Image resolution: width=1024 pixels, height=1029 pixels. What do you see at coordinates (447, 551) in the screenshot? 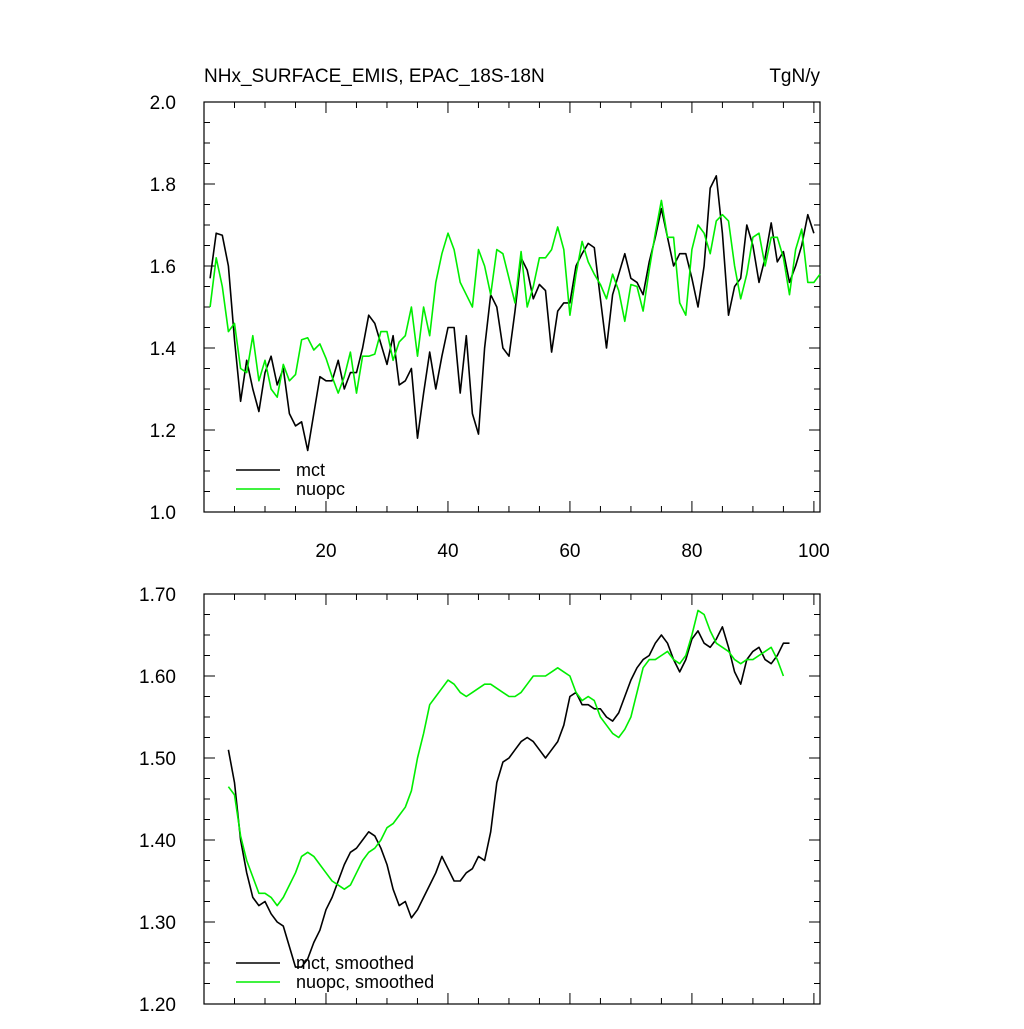
I see `x-tick-label: 40` at bounding box center [447, 551].